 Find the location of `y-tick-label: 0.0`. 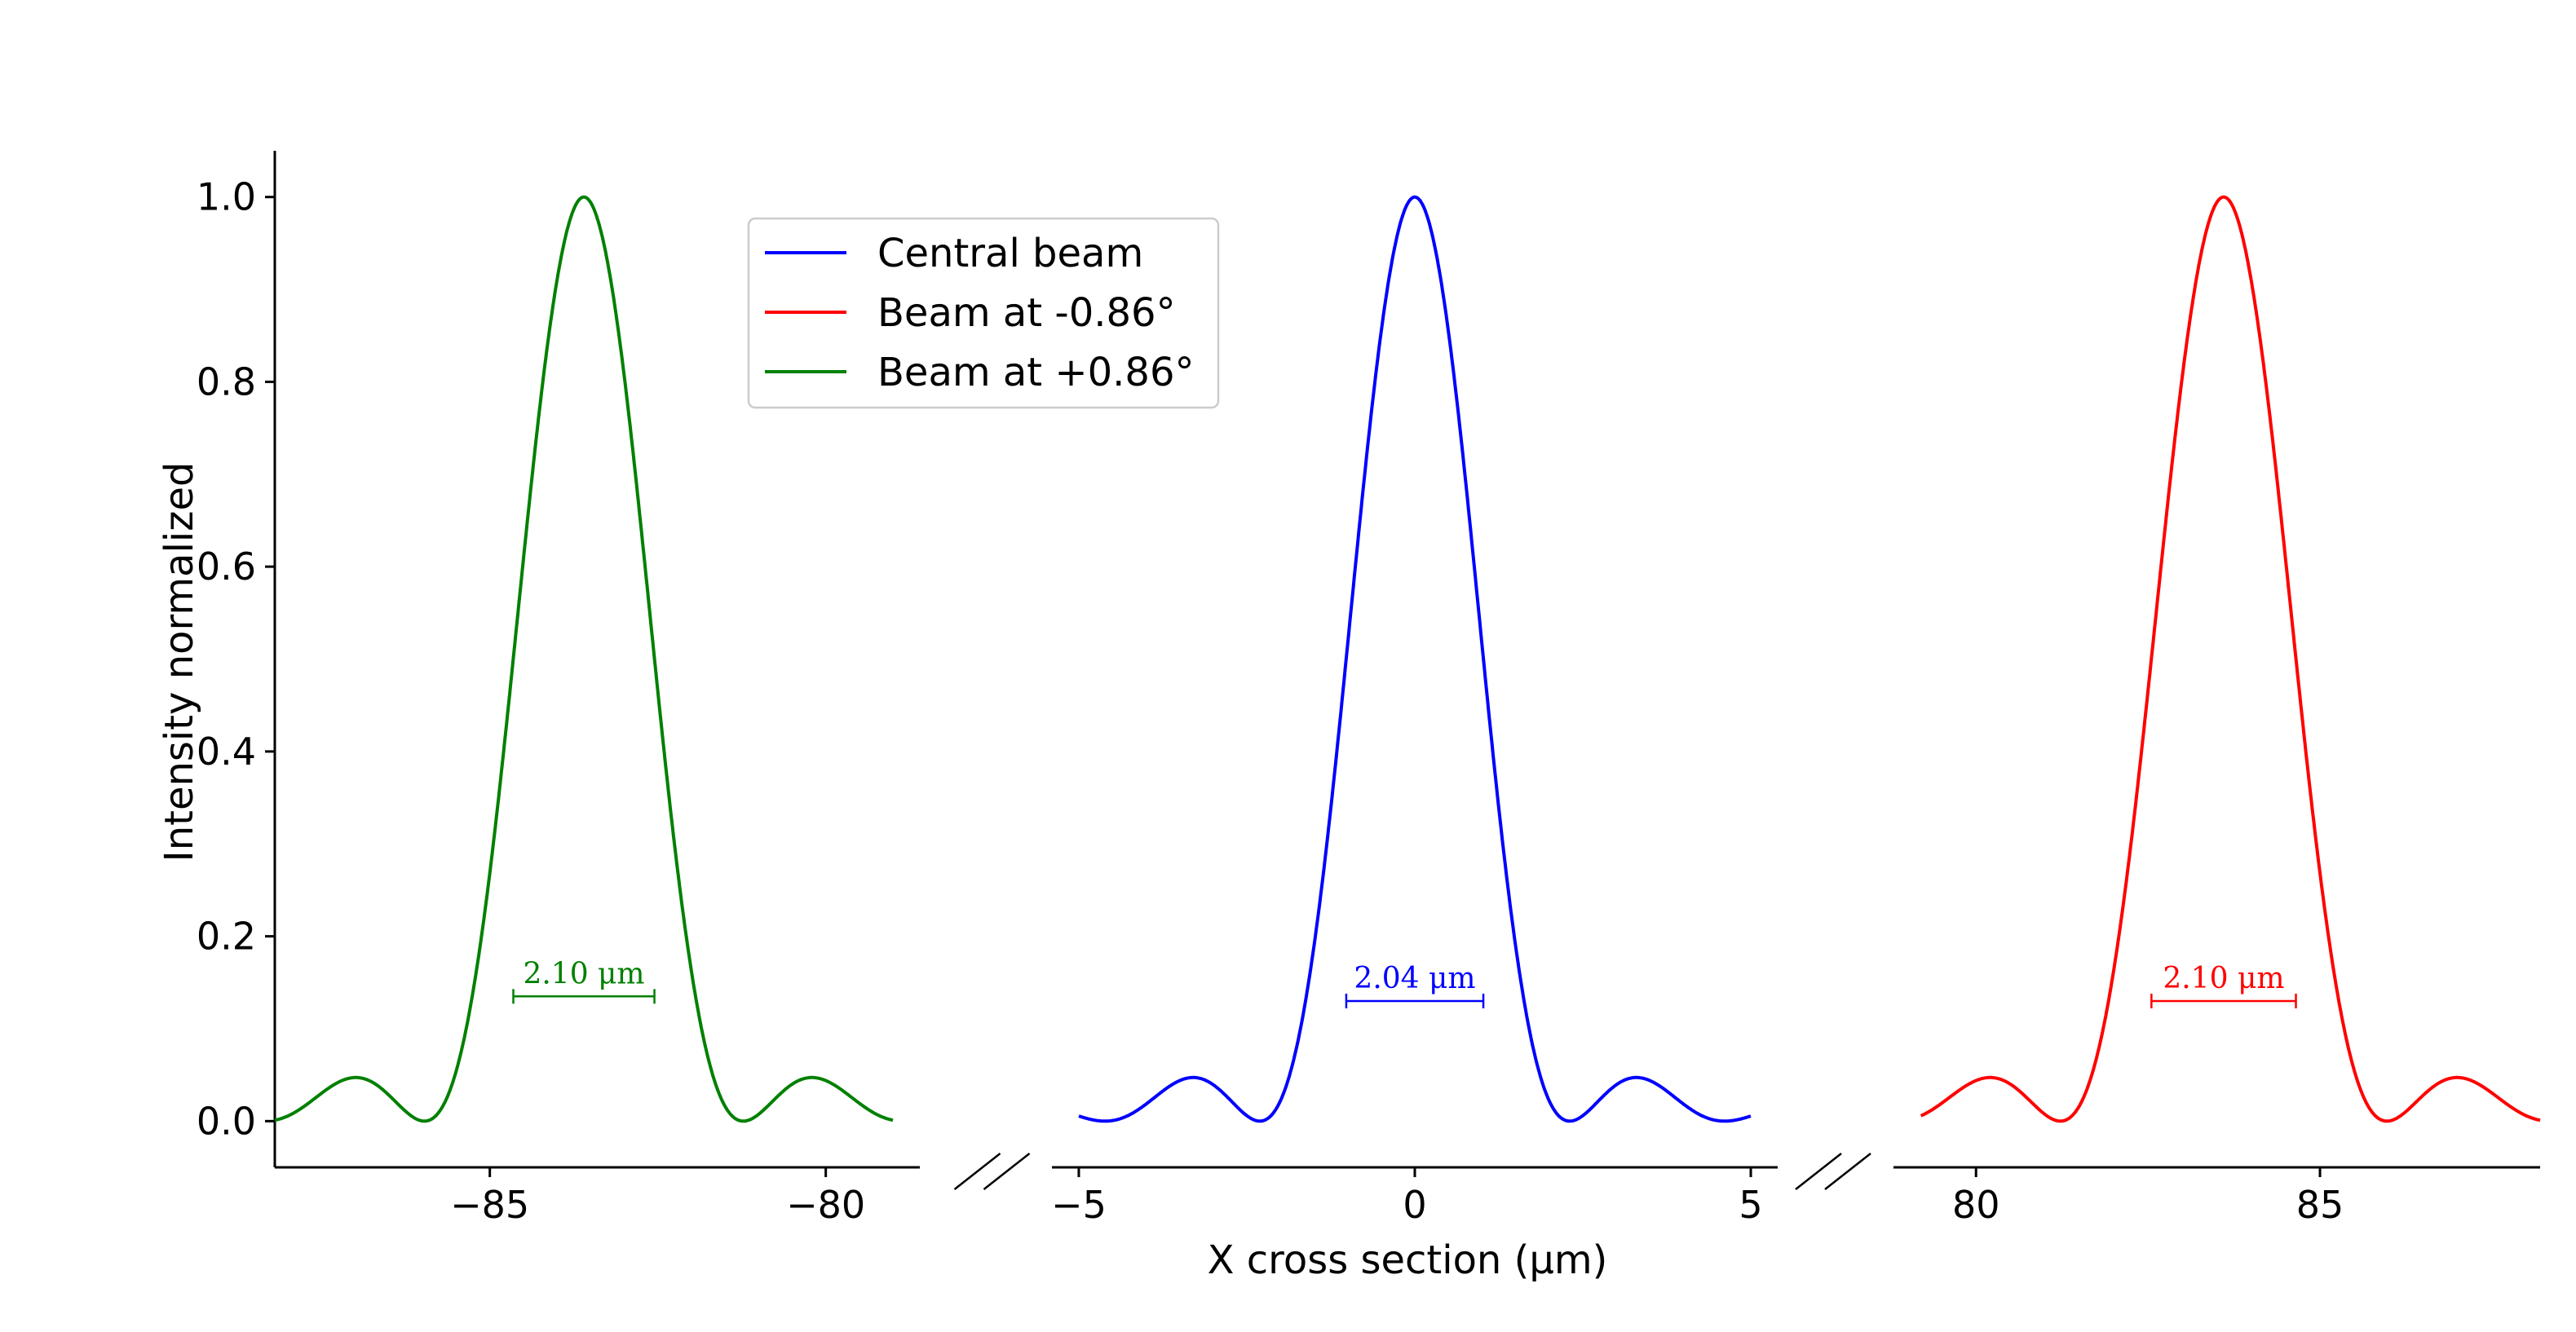

y-tick-label: 0.0 is located at coordinates (227, 1121).